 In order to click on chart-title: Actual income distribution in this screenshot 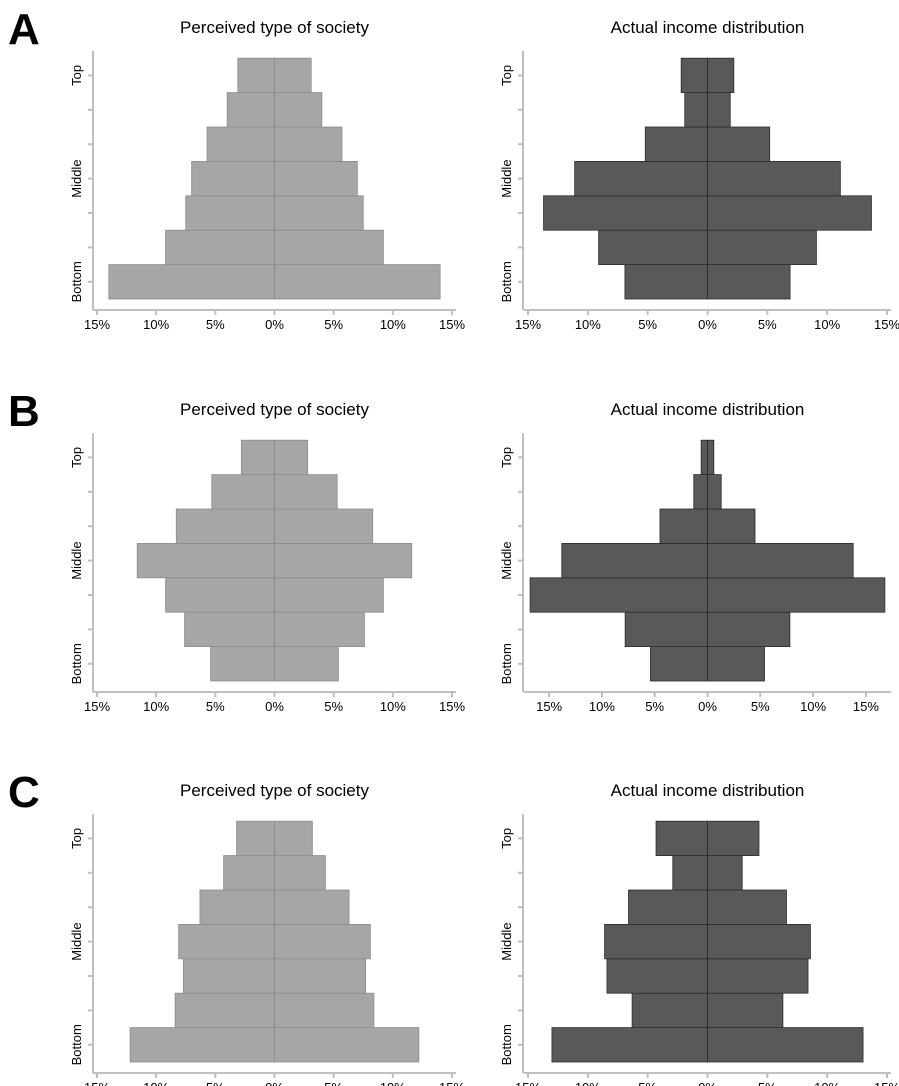, I will do `click(708, 790)`.